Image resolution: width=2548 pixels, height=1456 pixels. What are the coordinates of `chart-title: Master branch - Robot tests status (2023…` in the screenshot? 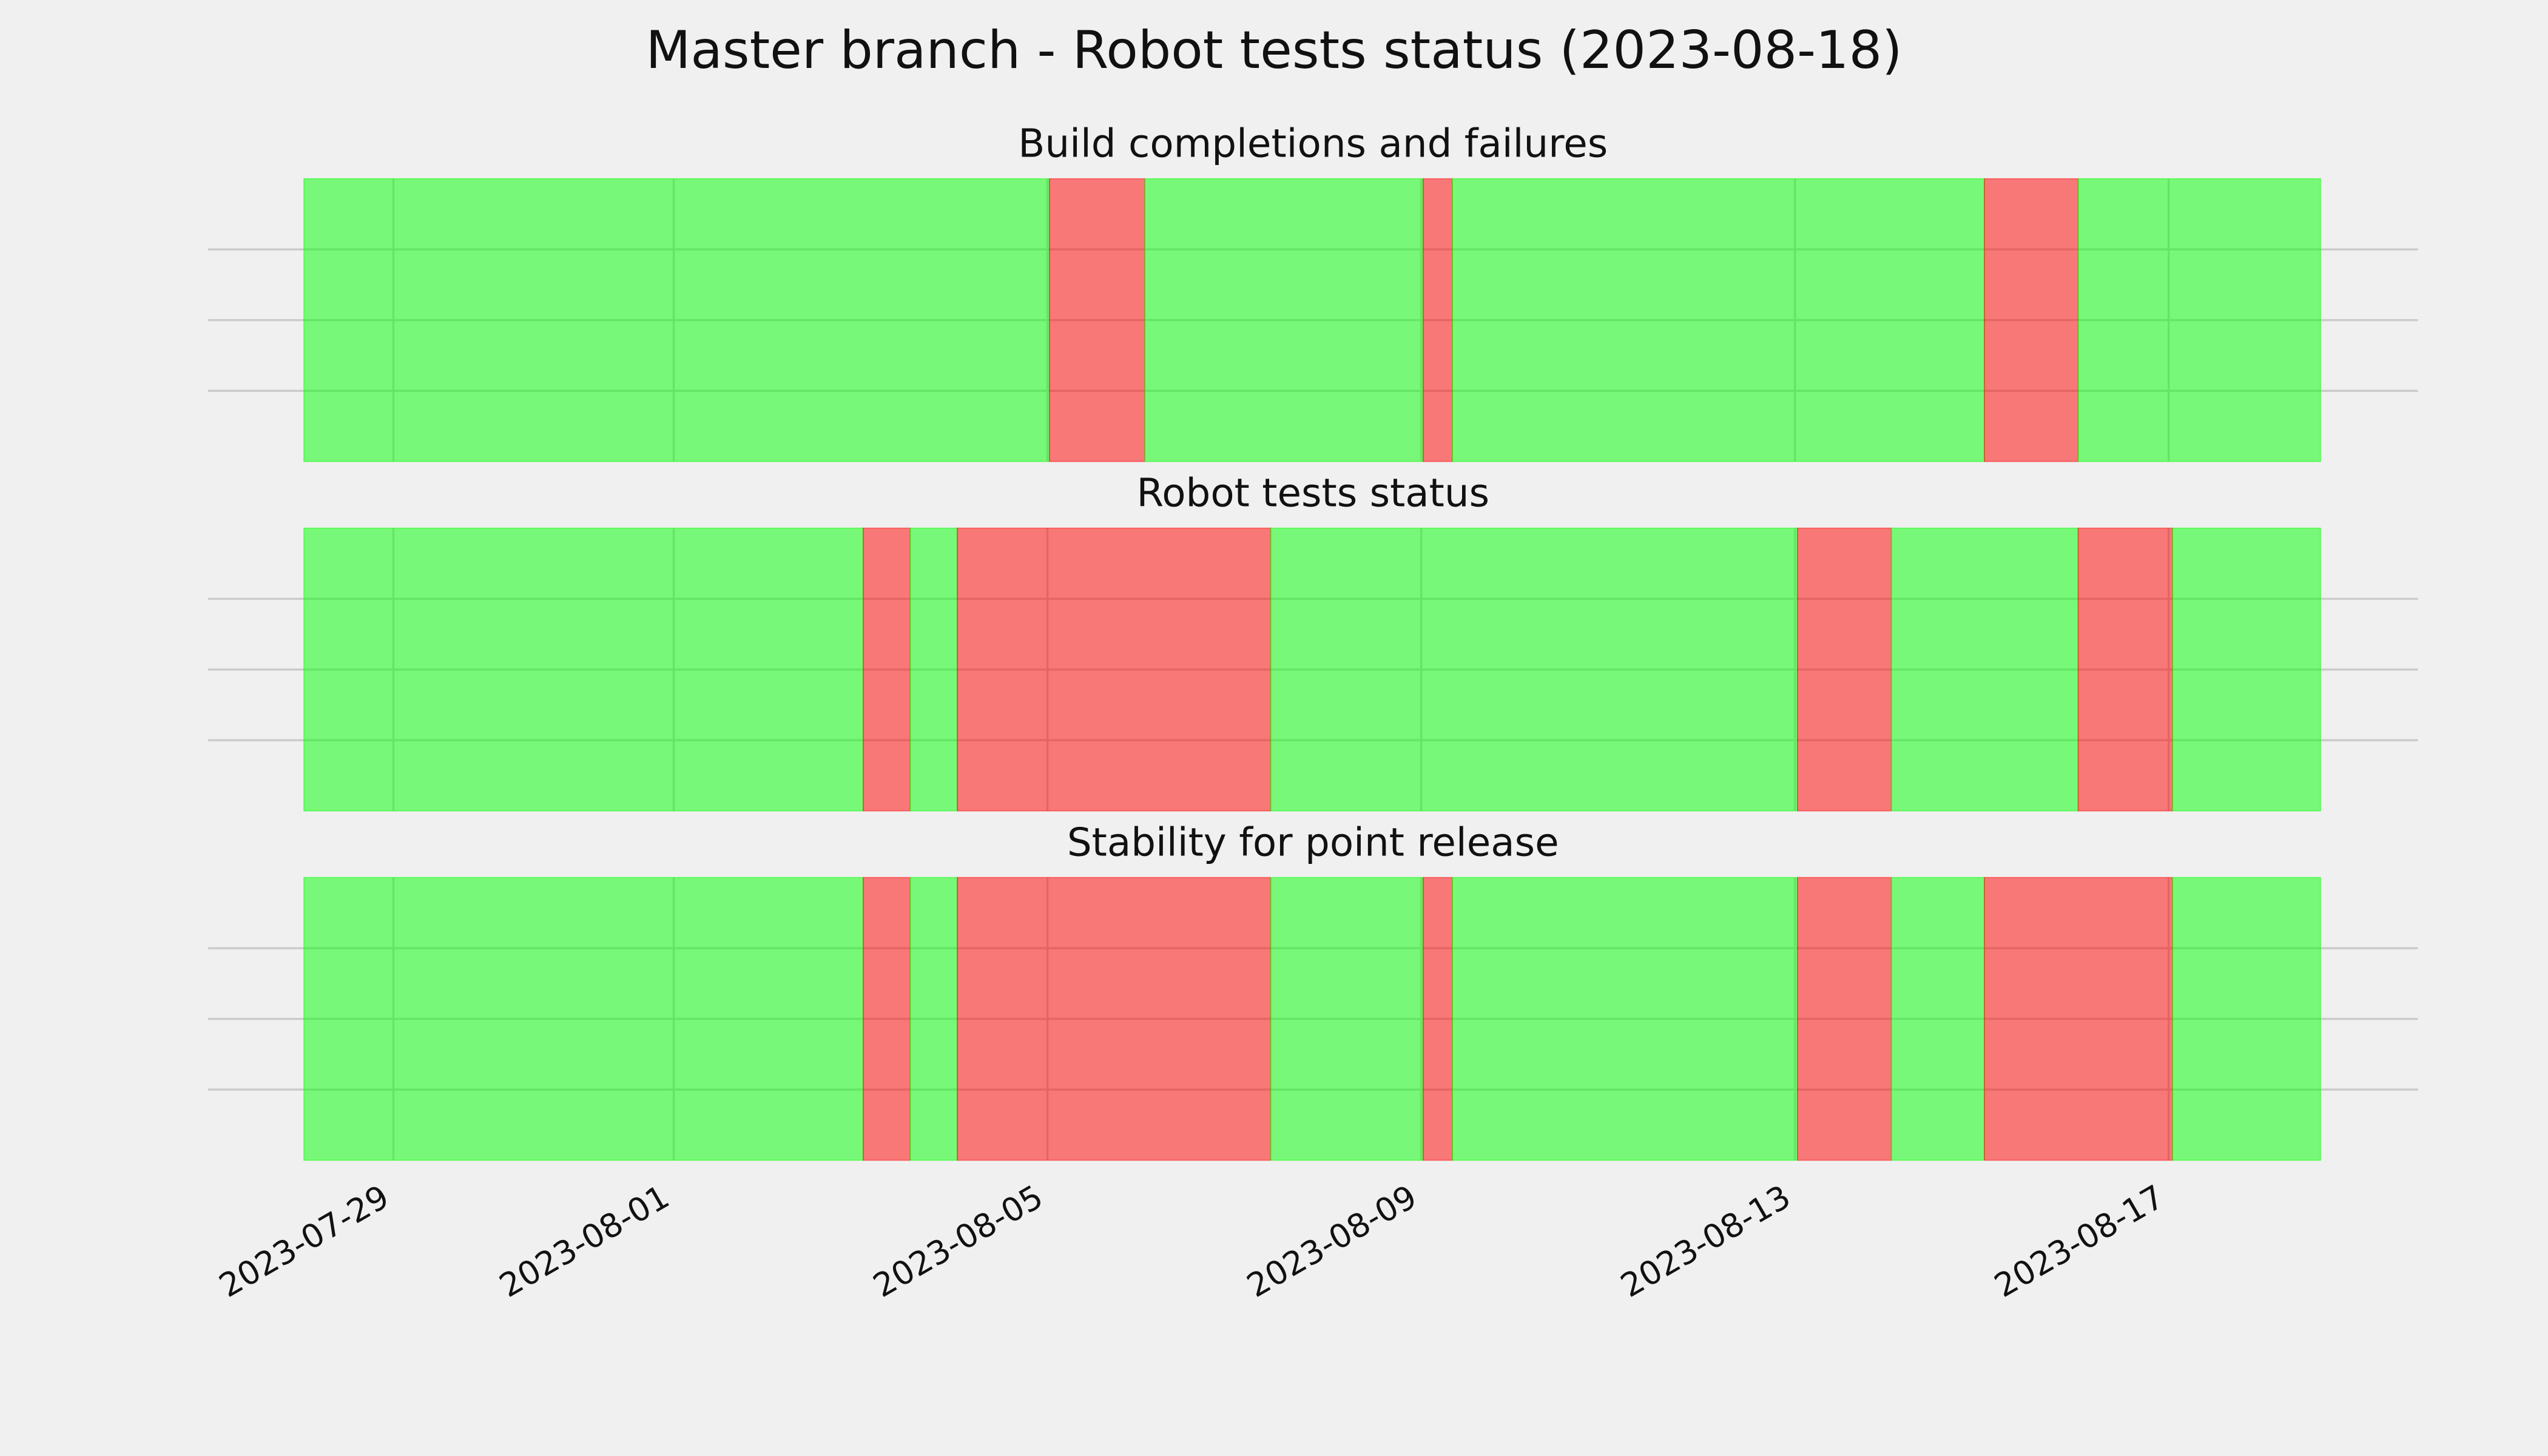 It's located at (1273, 50).